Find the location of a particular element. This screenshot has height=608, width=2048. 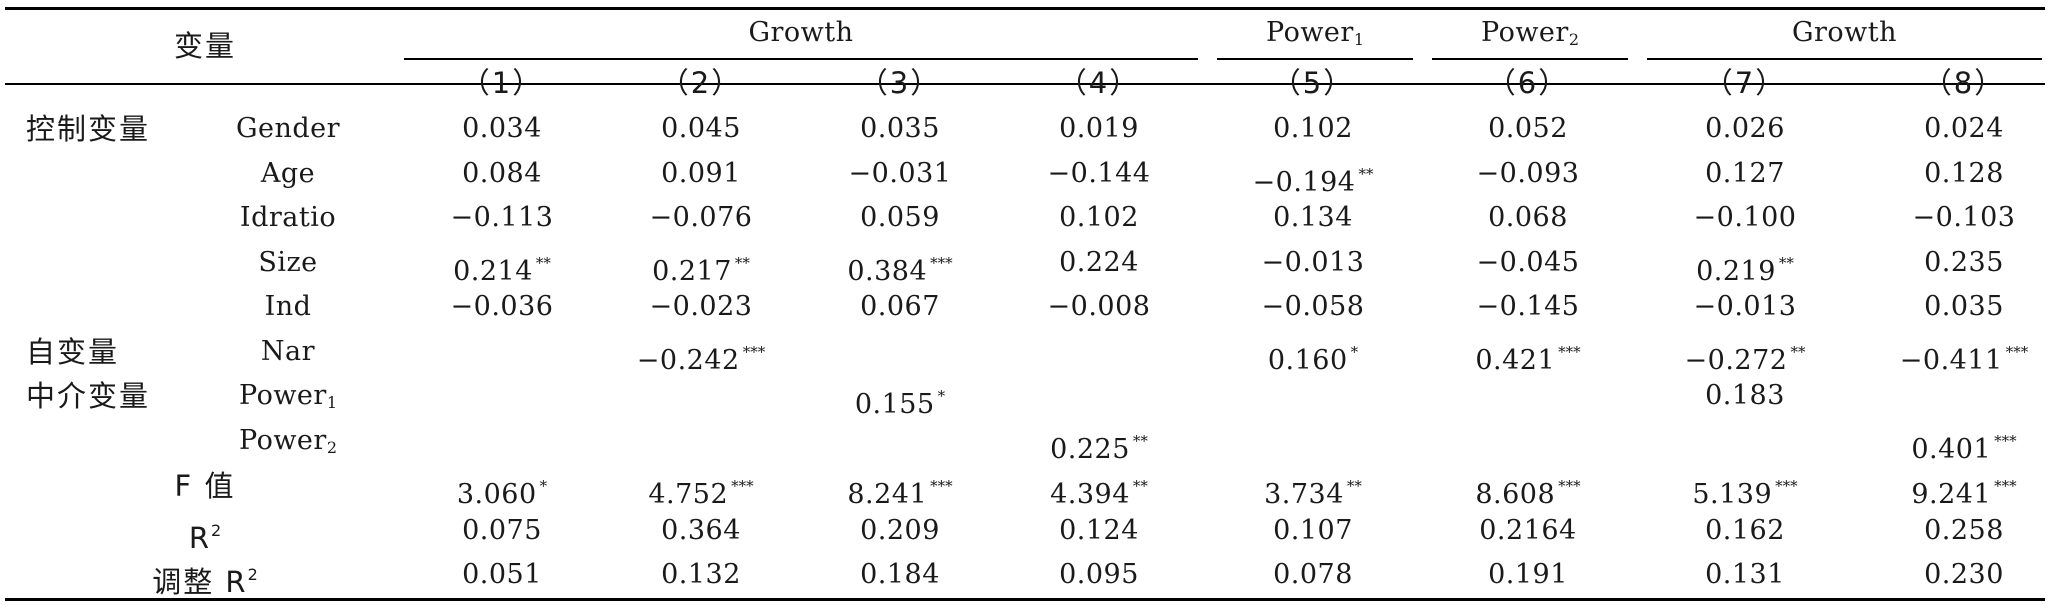

table-cell: 0.091 is located at coordinates (701, 174).